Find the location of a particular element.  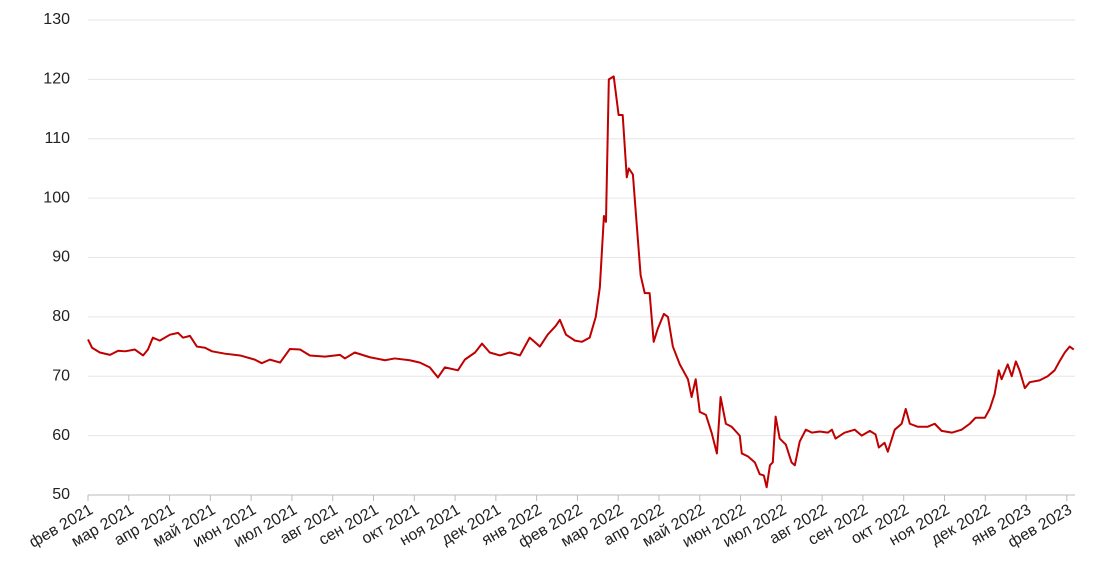

y-tick-label: 60 is located at coordinates (61, 435).